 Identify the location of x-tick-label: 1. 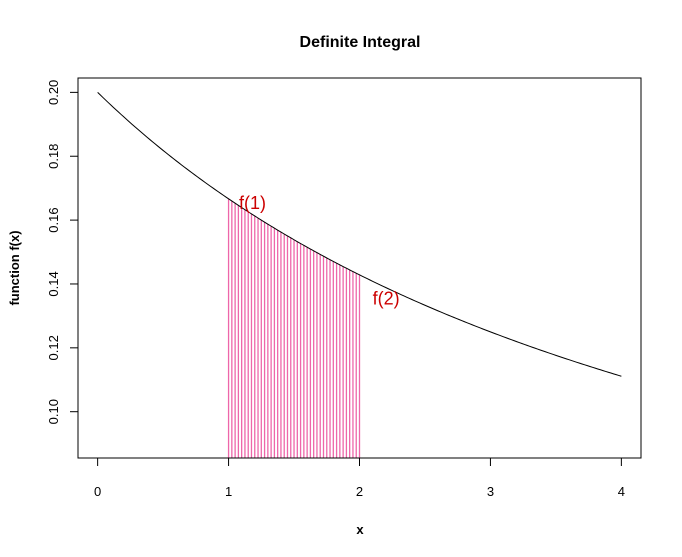
(228, 491).